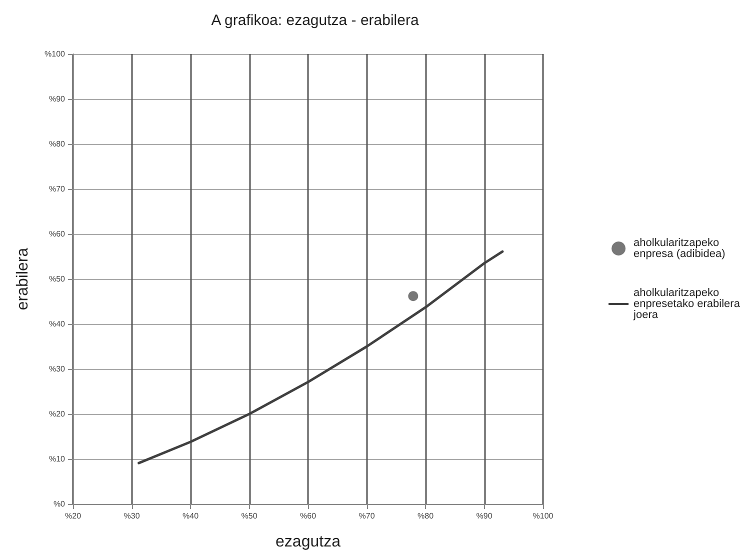  Describe the element at coordinates (249, 516) in the screenshot. I see `x-tick-label: %50` at that location.